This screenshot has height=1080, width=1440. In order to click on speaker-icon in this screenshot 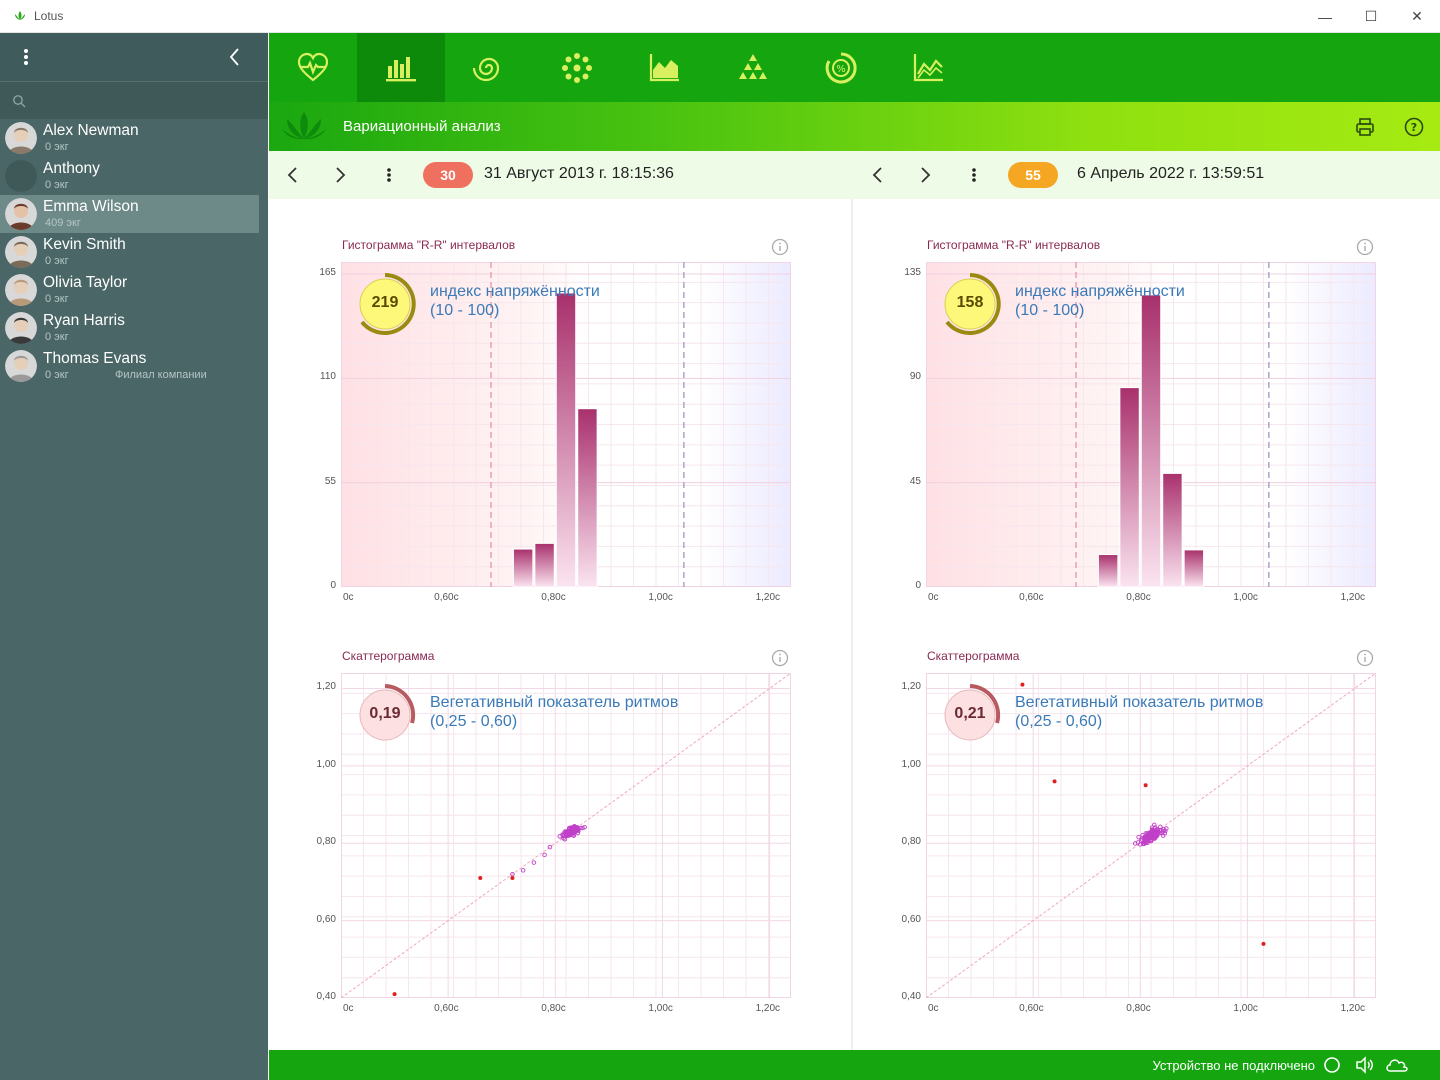, I will do `click(1364, 1065)`.